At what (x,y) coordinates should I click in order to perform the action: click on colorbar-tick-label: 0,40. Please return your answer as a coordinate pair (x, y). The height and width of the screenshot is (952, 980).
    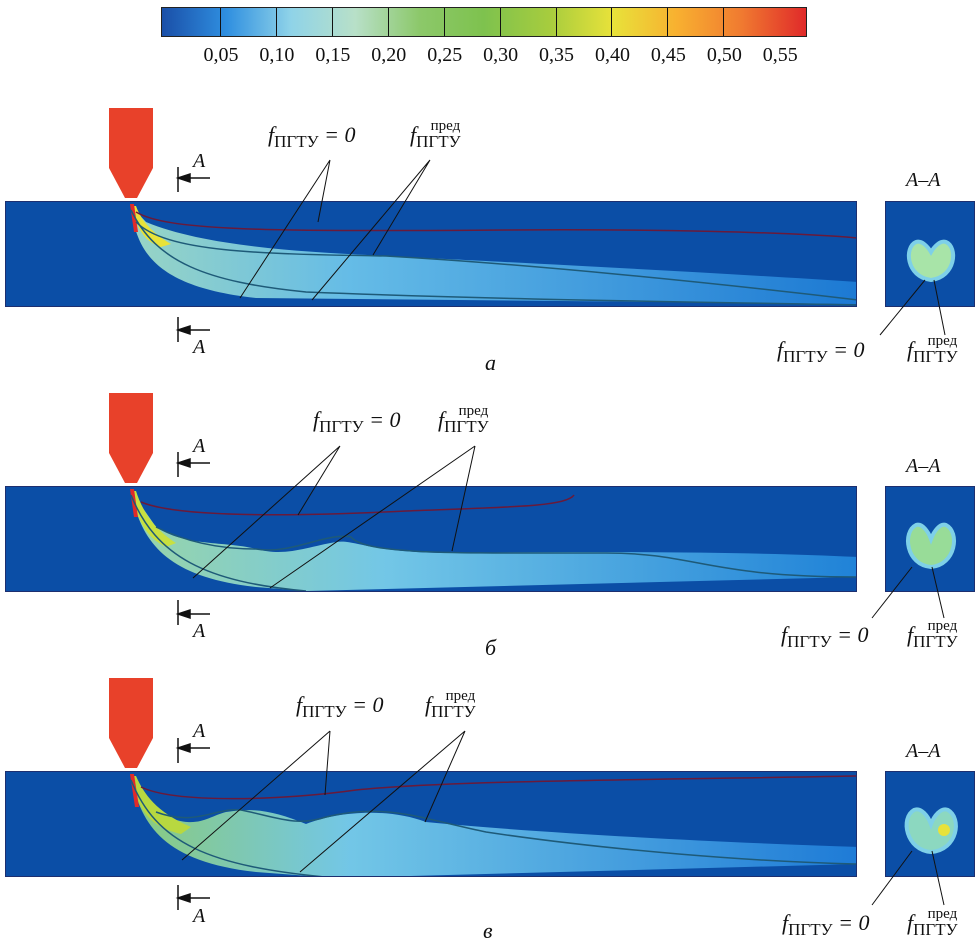
    Looking at the image, I should click on (612, 55).